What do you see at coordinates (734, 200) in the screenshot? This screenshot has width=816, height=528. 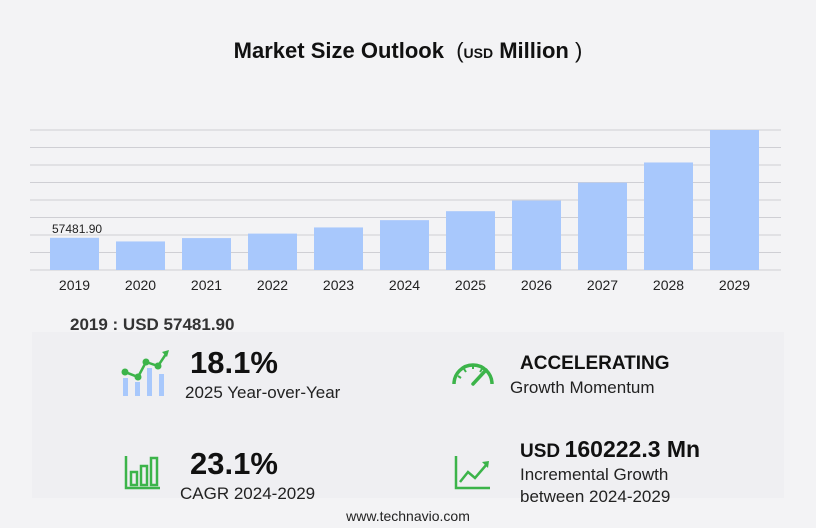 I see `bar-2029` at bounding box center [734, 200].